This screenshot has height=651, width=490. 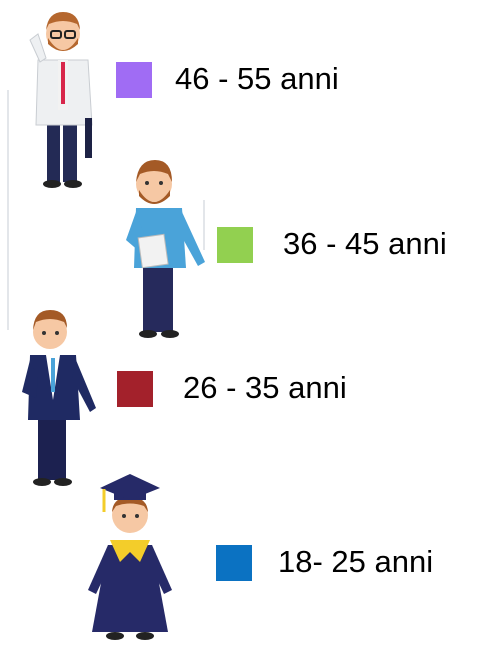 What do you see at coordinates (355, 561) in the screenshot?
I see `legend-label: 18- 25 anni` at bounding box center [355, 561].